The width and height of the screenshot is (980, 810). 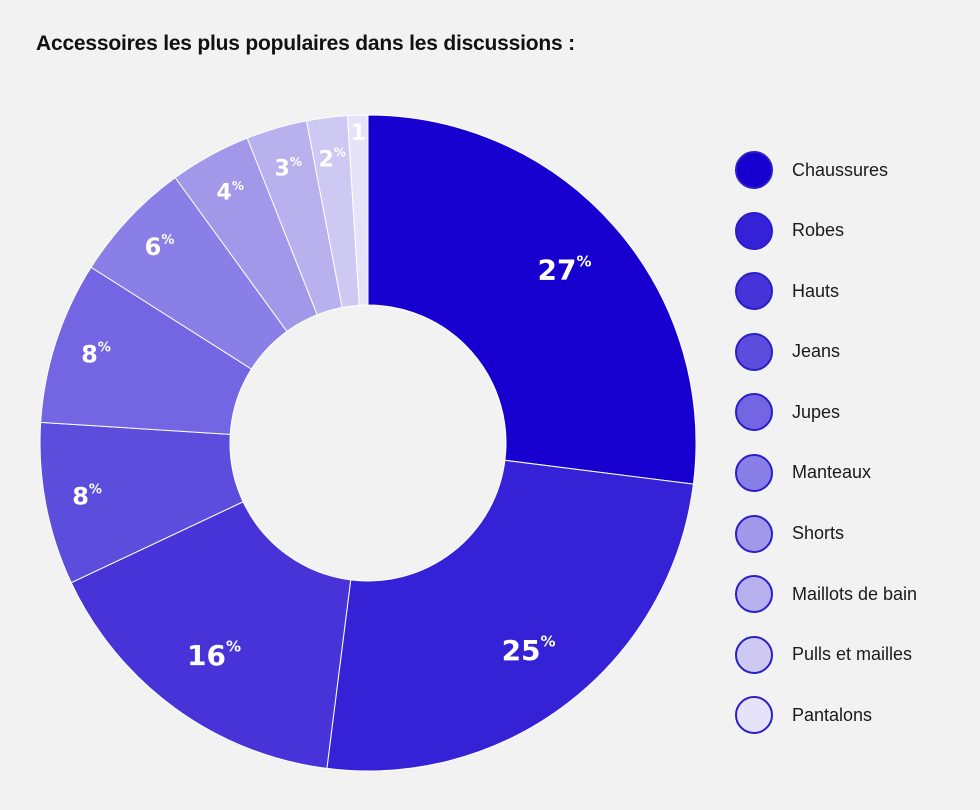 I want to click on legend-item-pantalons: Pantalons, so click(x=855, y=715).